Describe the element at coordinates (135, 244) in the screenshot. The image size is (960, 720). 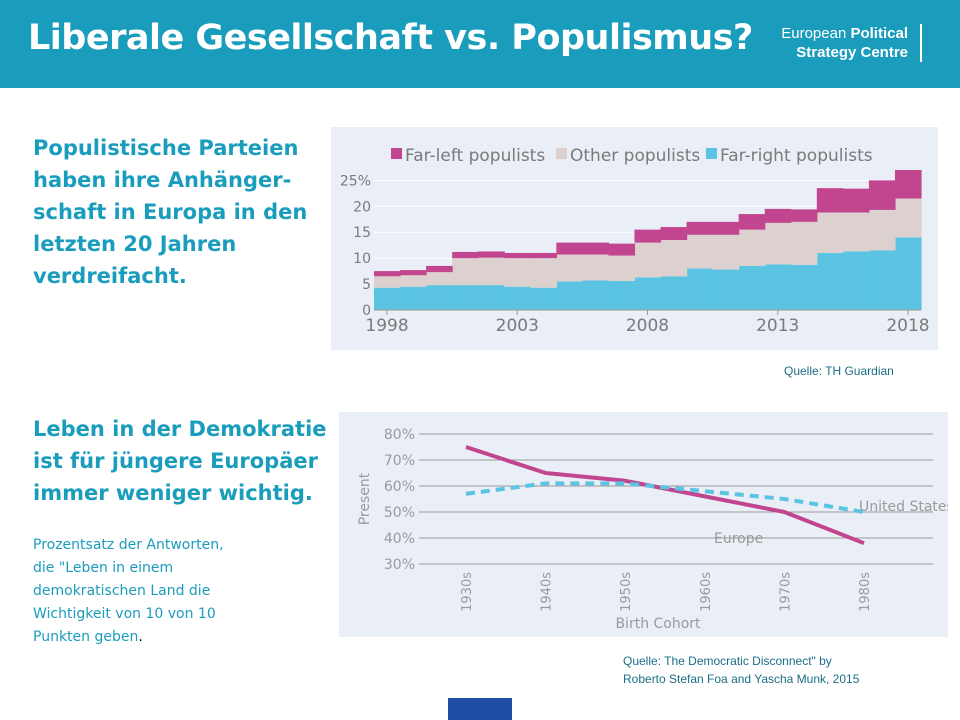
I see `section1-heading-line: letzten 20 Jahren` at that location.